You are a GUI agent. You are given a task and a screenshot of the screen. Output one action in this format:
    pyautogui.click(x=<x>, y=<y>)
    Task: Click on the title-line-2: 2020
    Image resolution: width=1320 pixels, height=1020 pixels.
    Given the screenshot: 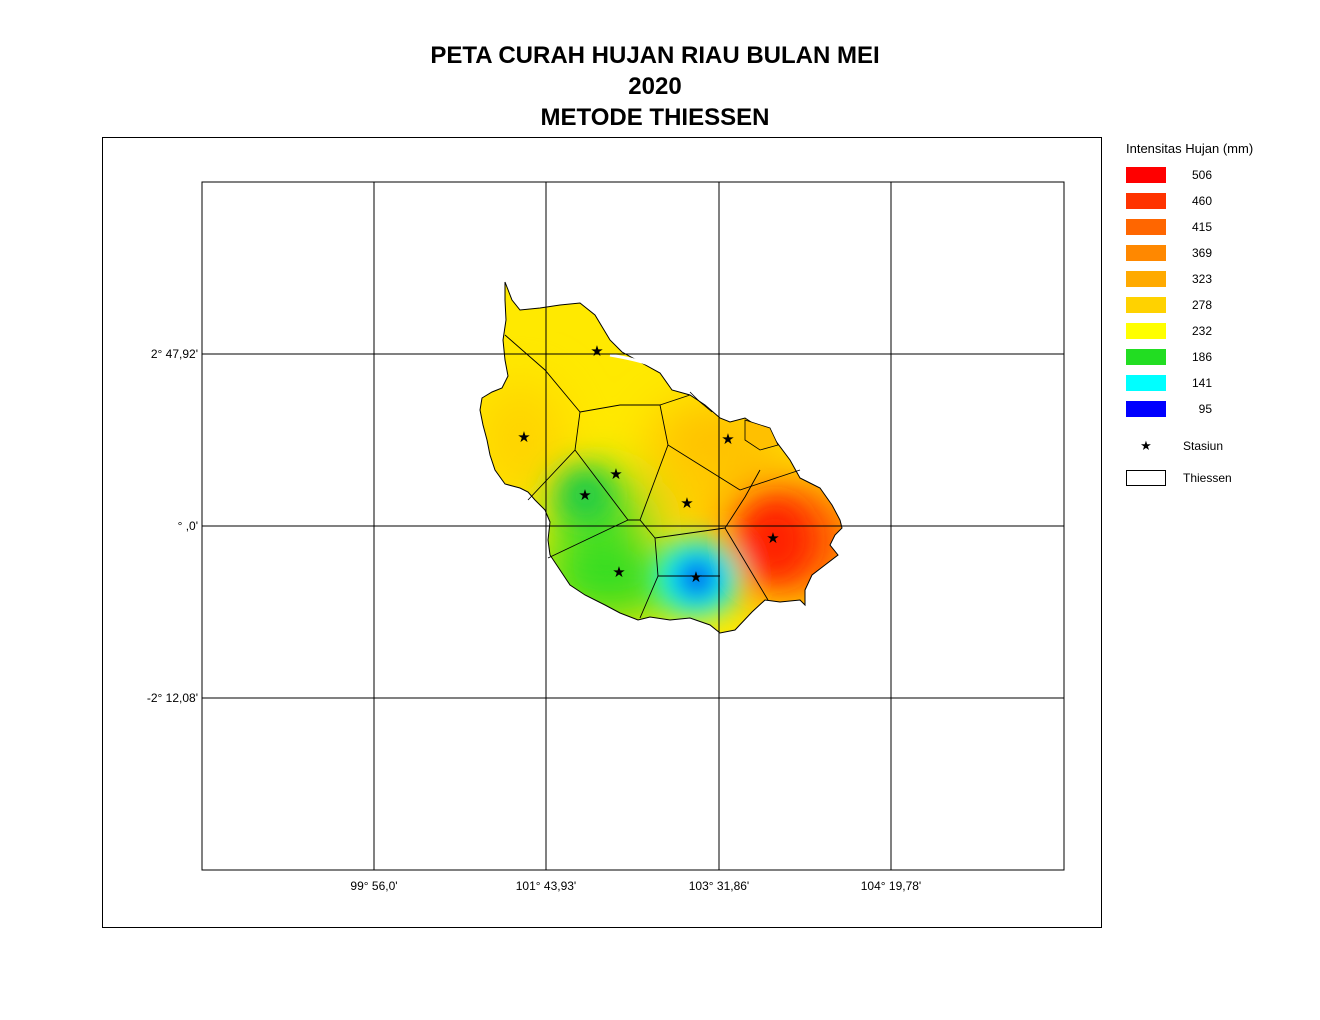 What is the action you would take?
    pyautogui.click(x=655, y=86)
    